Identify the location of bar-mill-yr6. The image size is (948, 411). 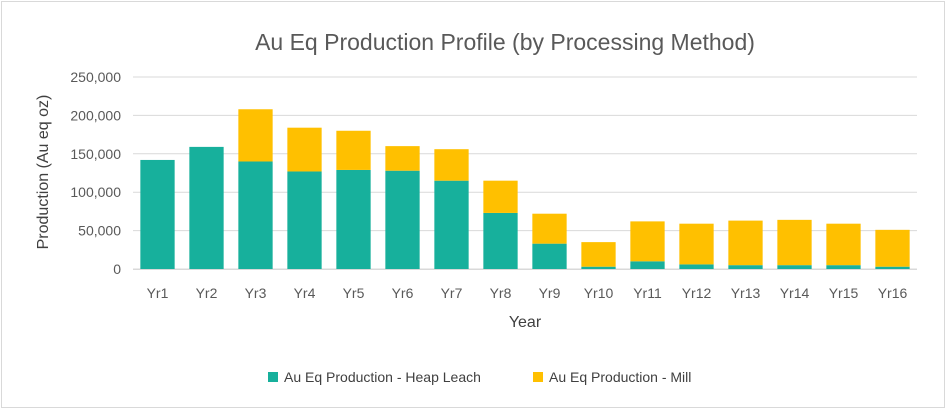
(402, 158).